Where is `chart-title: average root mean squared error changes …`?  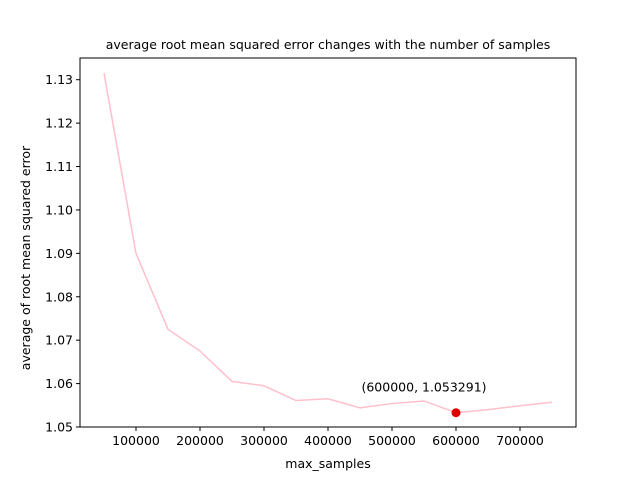
chart-title: average root mean squared error changes … is located at coordinates (328, 44).